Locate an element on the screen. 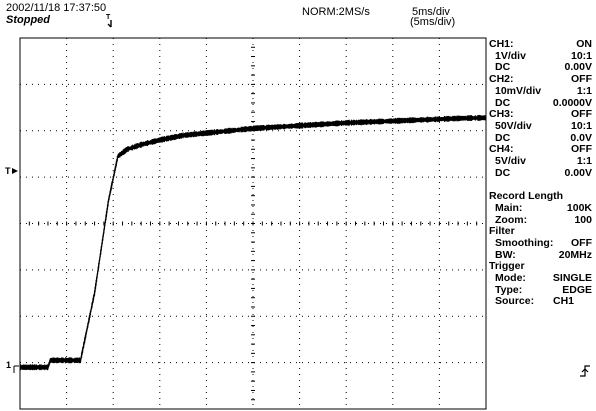 The image size is (596, 411). panel-value: 0.0V is located at coordinates (581, 137).